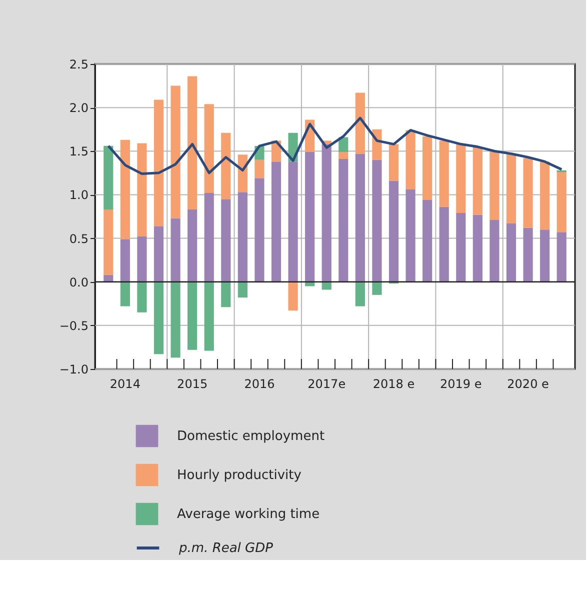  What do you see at coordinates (78, 151) in the screenshot?
I see `y-tick-label: 1.5` at bounding box center [78, 151].